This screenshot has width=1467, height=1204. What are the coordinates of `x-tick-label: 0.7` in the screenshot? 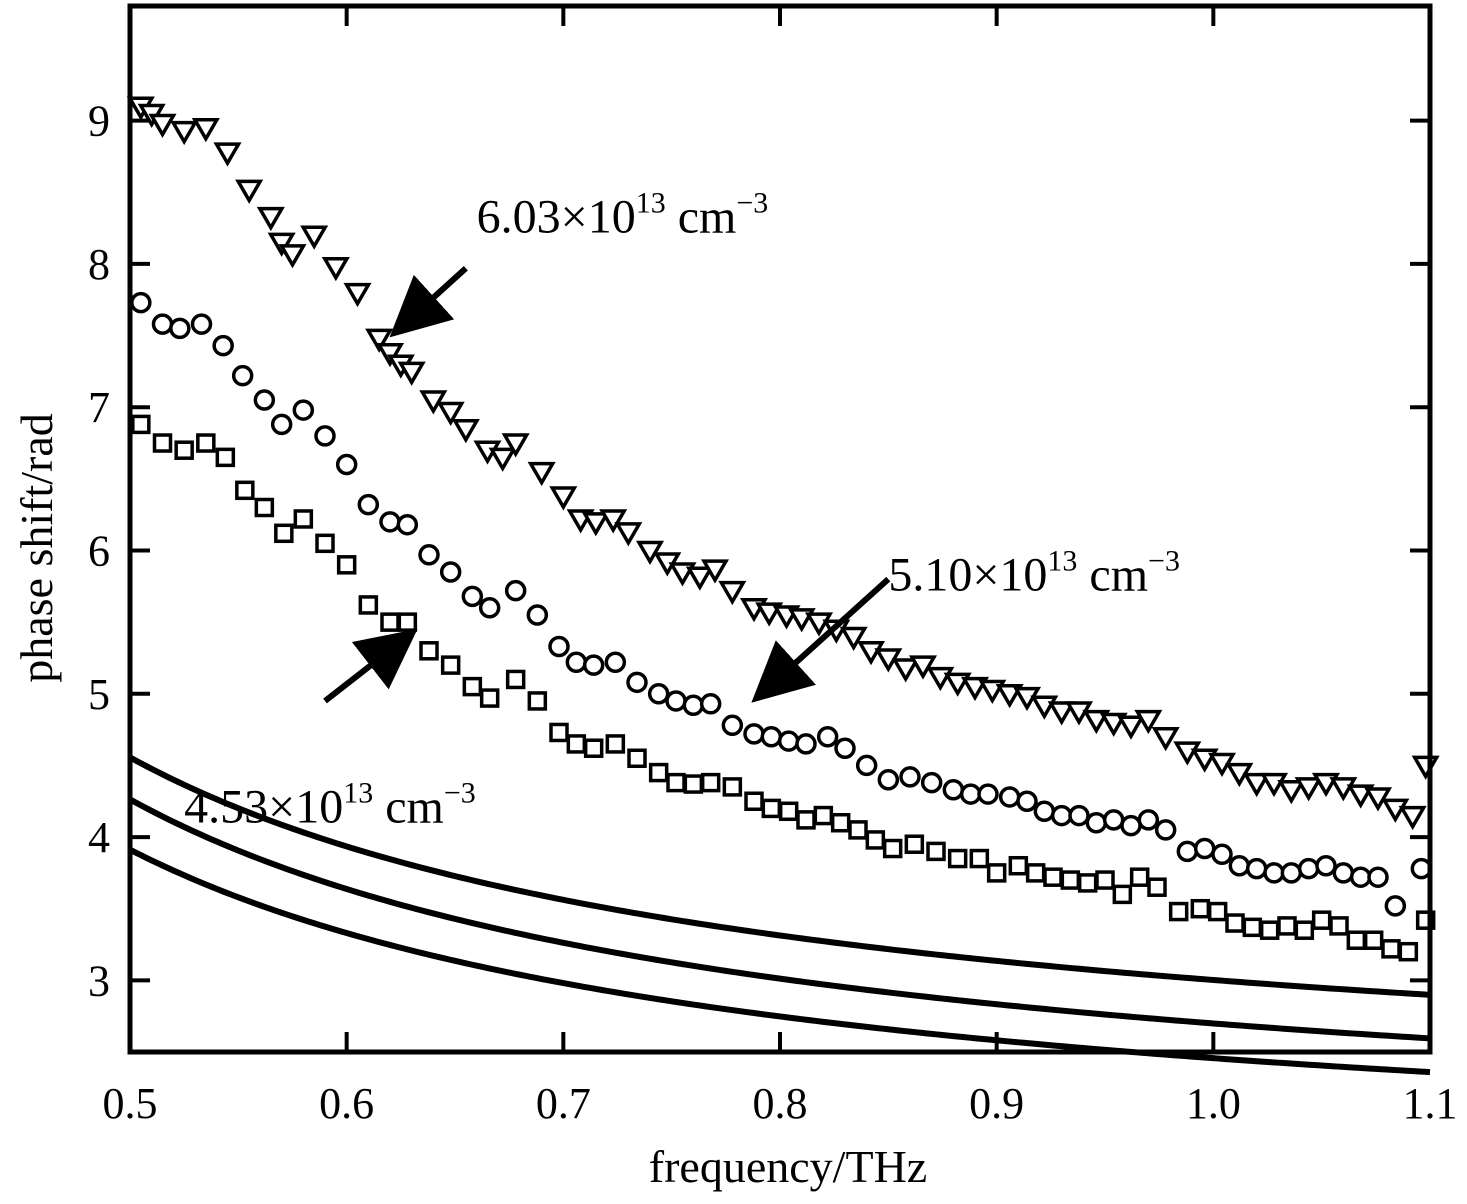 It's located at (563, 1103).